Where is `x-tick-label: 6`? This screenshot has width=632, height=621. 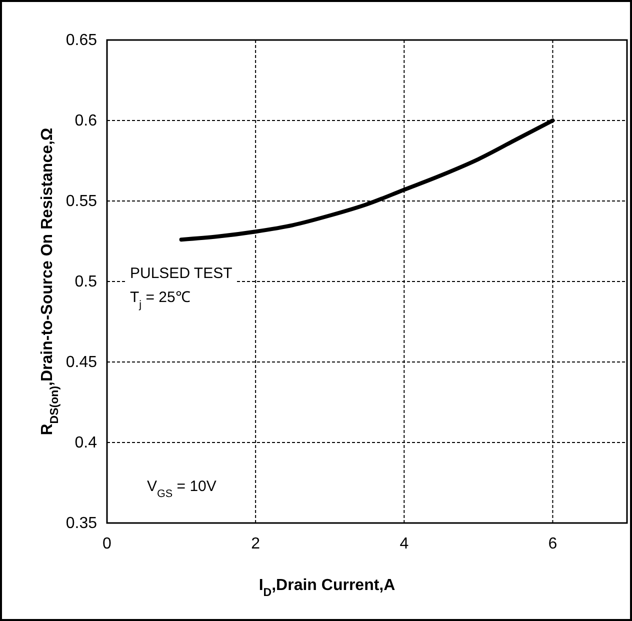 x-tick-label: 6 is located at coordinates (553, 543).